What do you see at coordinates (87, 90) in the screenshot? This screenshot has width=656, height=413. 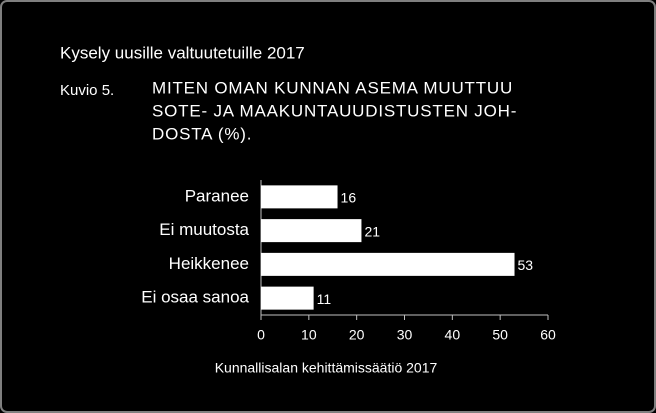 I see `figure-label: Kuvio 5.` at bounding box center [87, 90].